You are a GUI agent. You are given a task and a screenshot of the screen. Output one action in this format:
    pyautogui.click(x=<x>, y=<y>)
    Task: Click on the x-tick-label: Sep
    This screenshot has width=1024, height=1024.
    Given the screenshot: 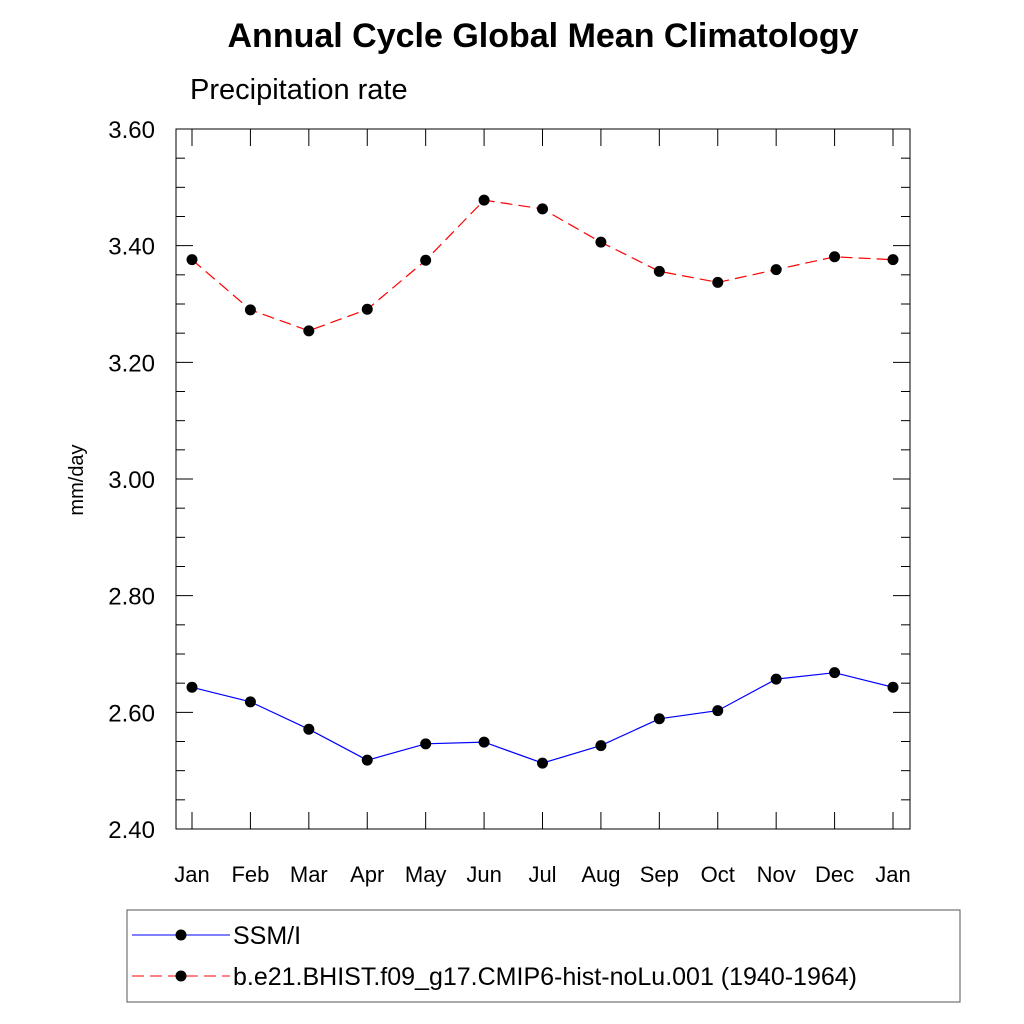 What is the action you would take?
    pyautogui.click(x=659, y=874)
    